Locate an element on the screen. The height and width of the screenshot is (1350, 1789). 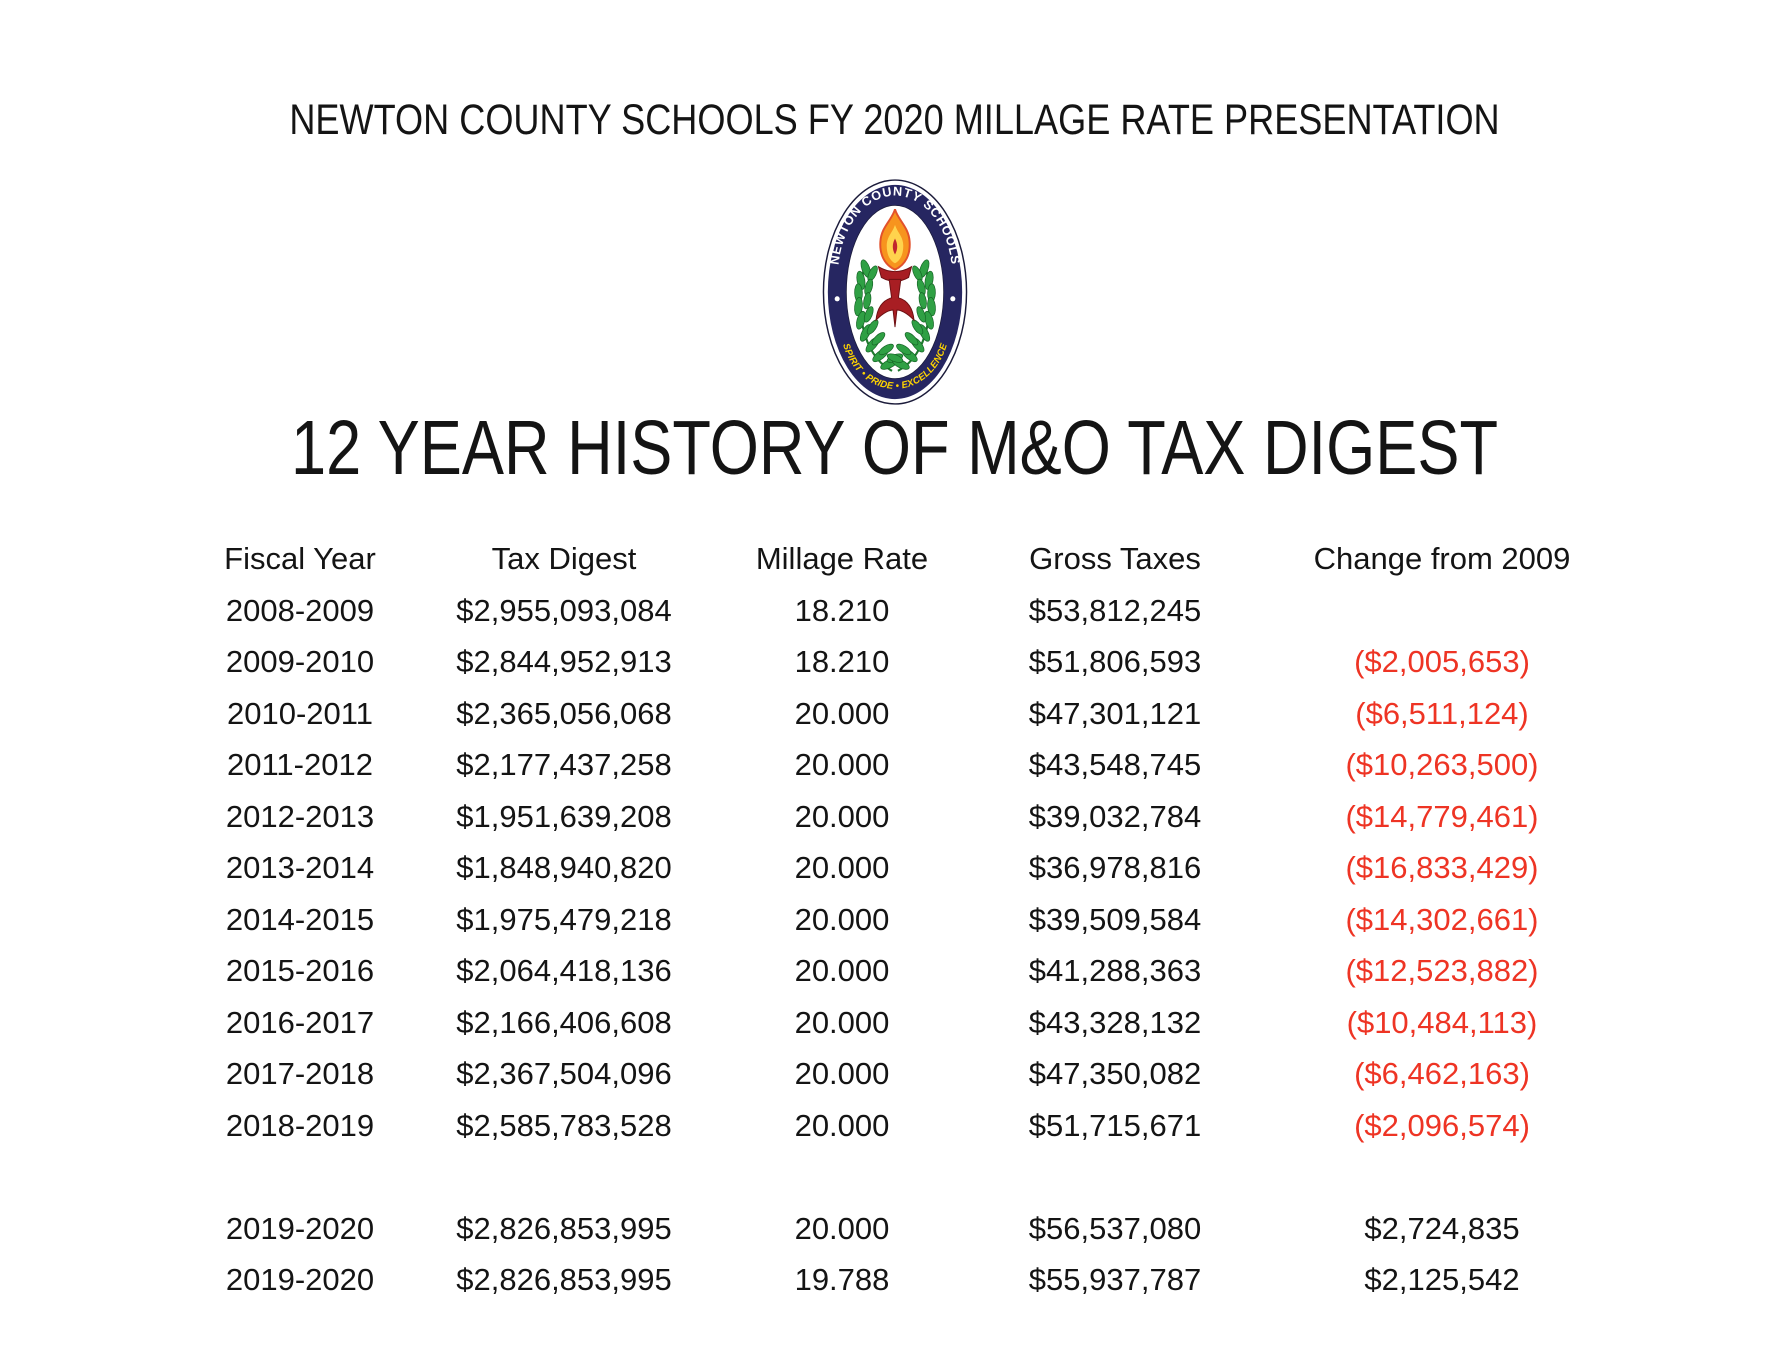
seal-side-dot-right is located at coordinates (953, 299).